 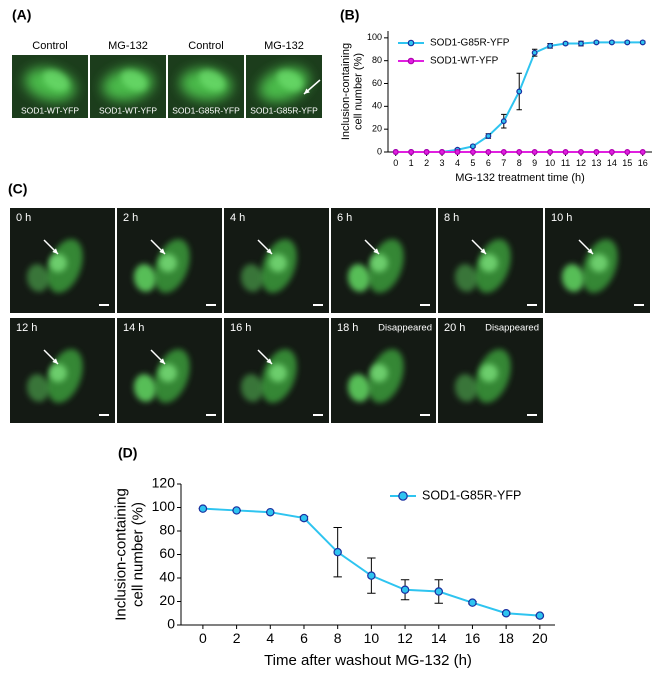 What do you see at coordinates (464, 61) in the screenshot?
I see `legend-label: SOD1-WT-YFP` at bounding box center [464, 61].